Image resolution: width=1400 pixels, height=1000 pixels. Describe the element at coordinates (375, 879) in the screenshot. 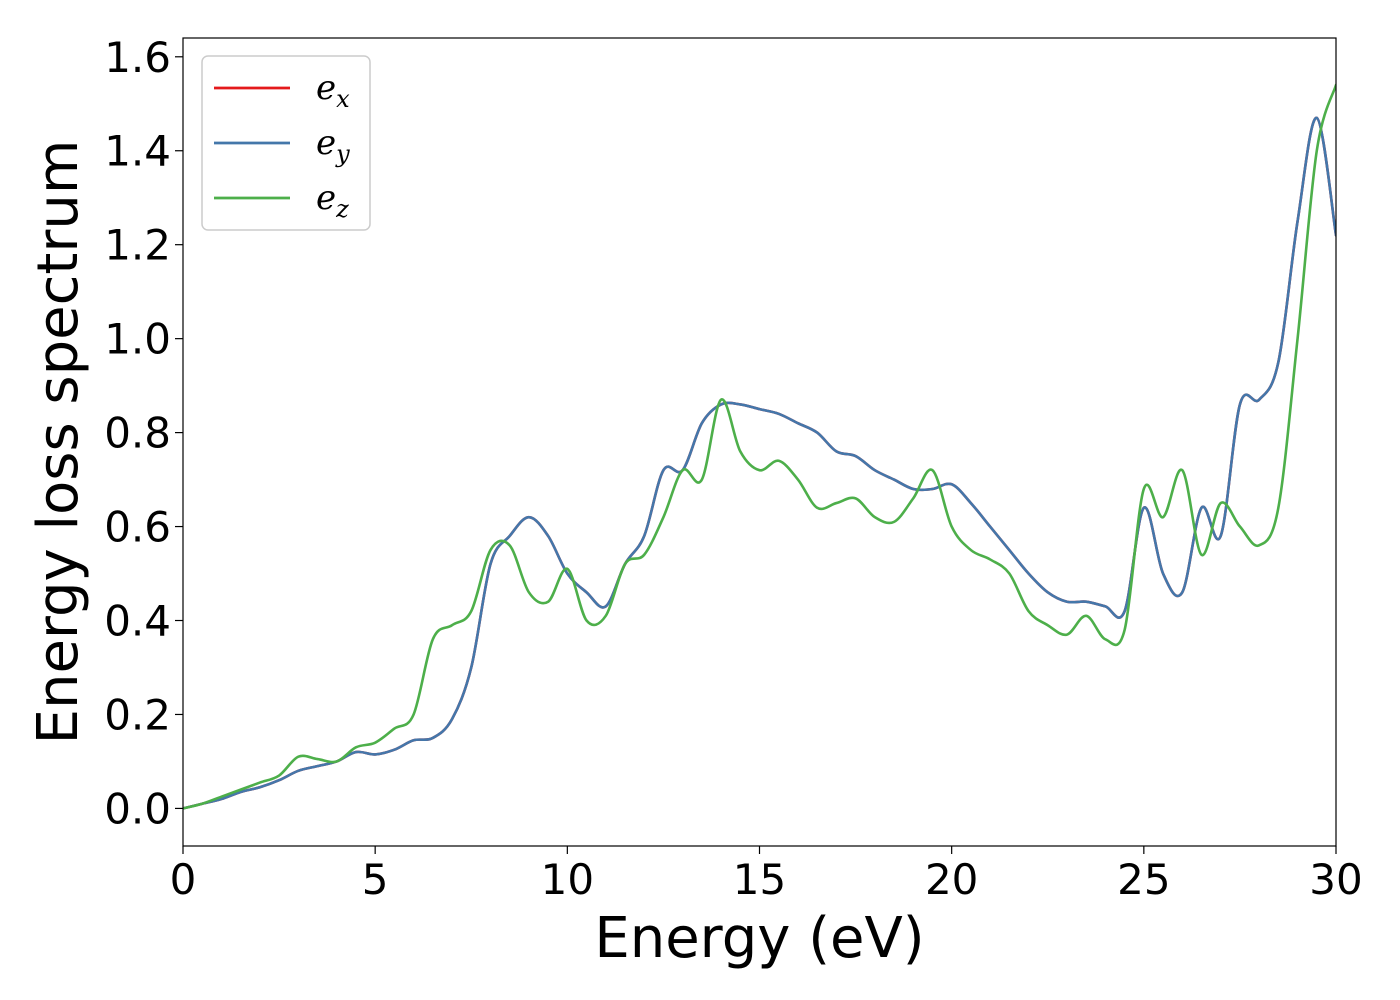

I see `x-tick-label: 5` at that location.